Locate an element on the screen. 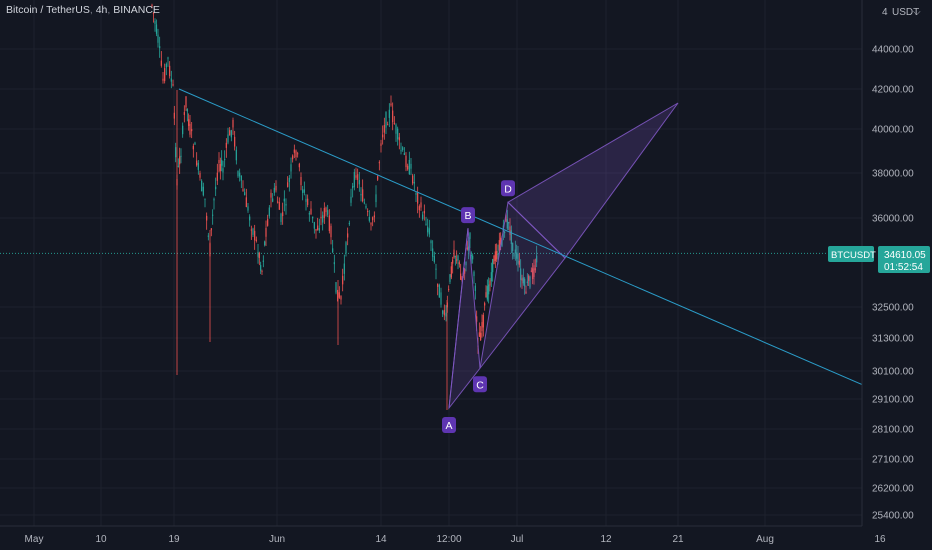  symbol-interval: 4h is located at coordinates (101, 10).